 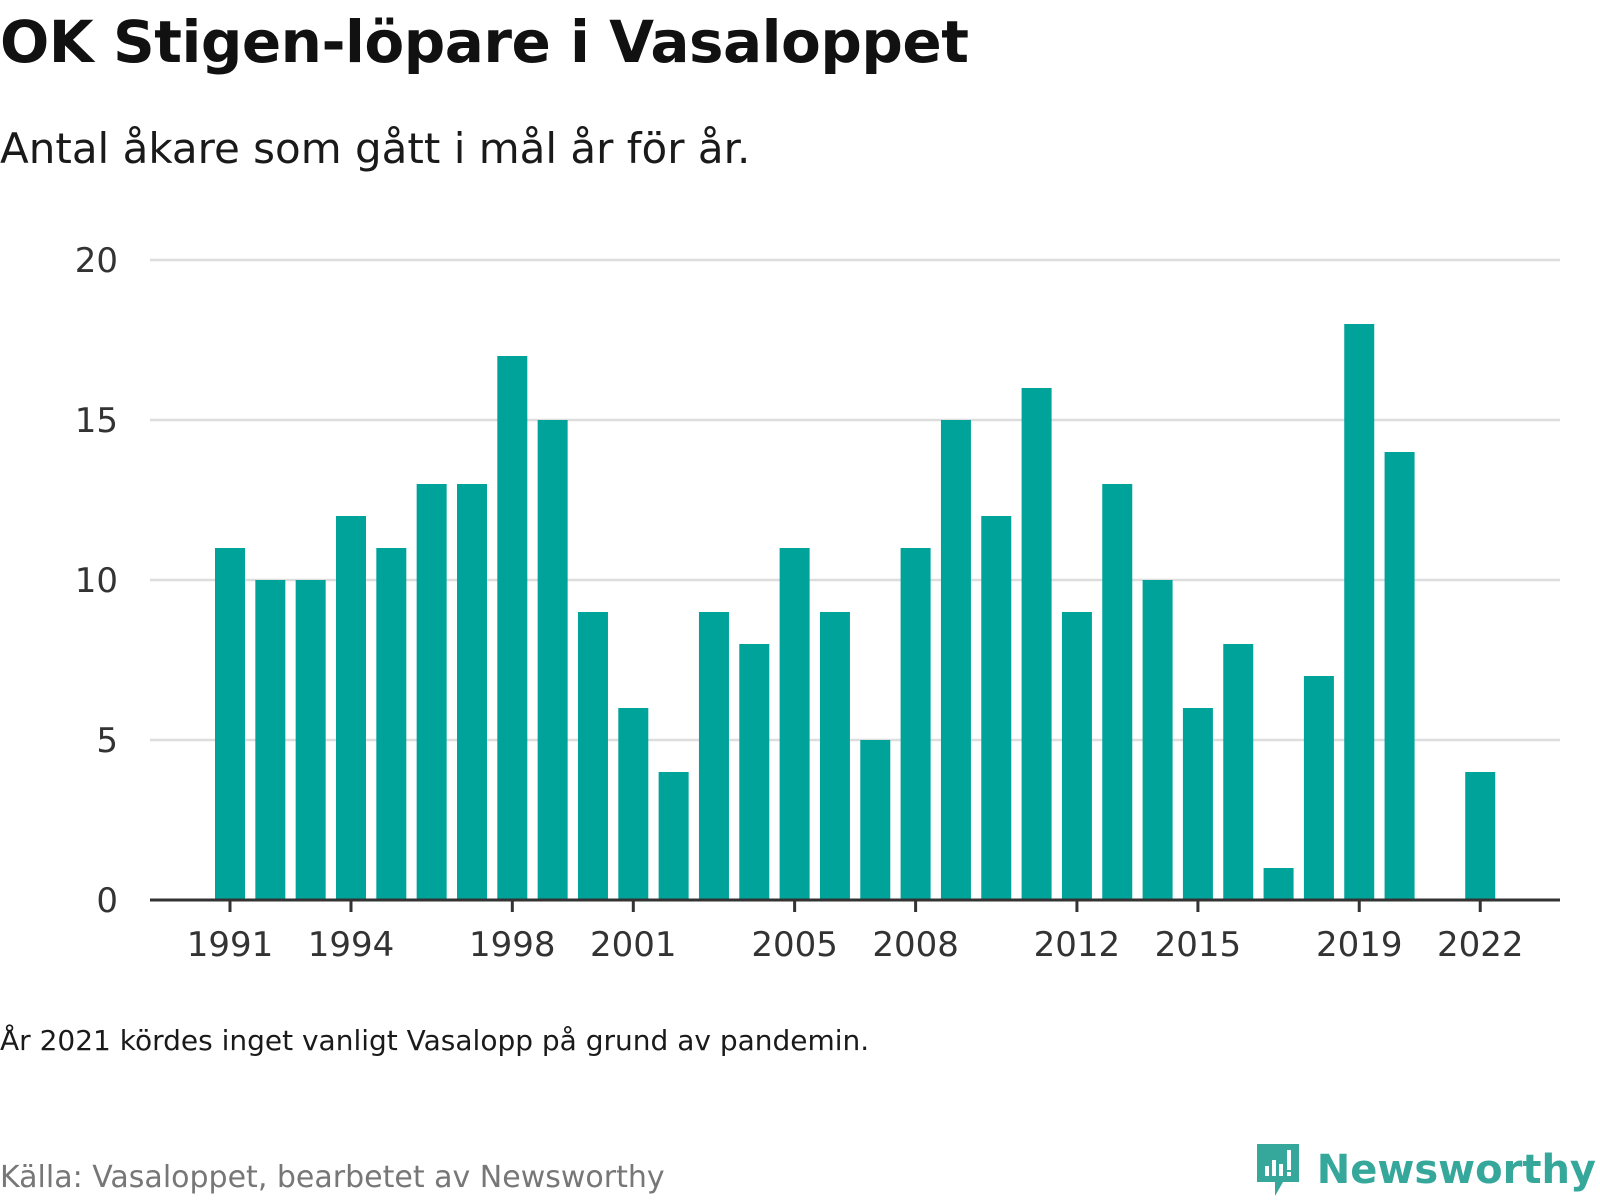 I want to click on chart-subtitle: Antal åkare som gått i mål år för år., so click(x=375, y=148).